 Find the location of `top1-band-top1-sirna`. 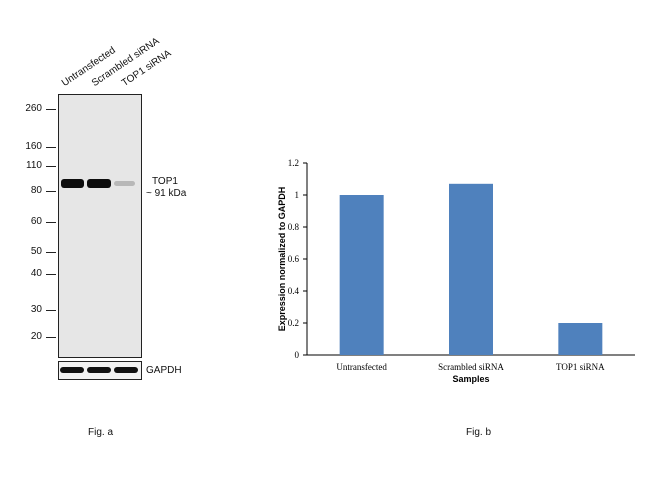

top1-band-top1-sirna is located at coordinates (124, 183).